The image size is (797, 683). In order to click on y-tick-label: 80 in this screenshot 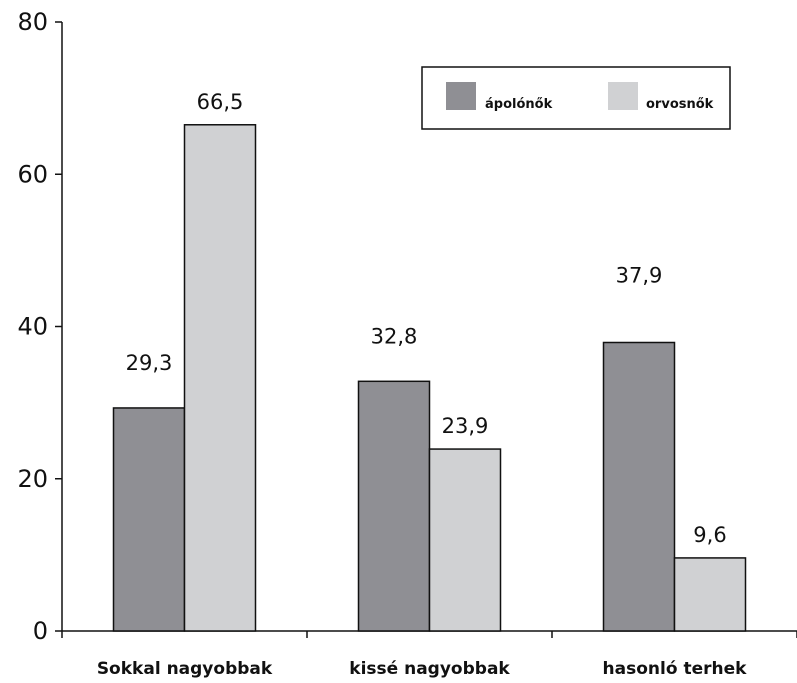, I will do `click(32, 22)`.